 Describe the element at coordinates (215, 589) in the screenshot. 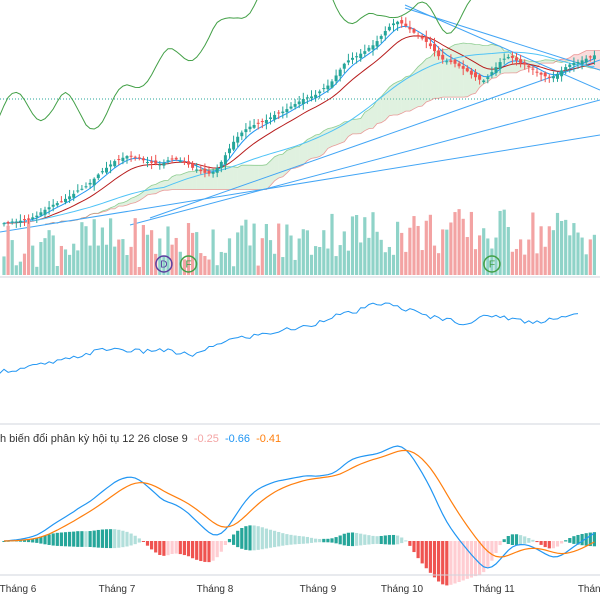

I see `x-axis-tick-label: Tháng 8` at that location.